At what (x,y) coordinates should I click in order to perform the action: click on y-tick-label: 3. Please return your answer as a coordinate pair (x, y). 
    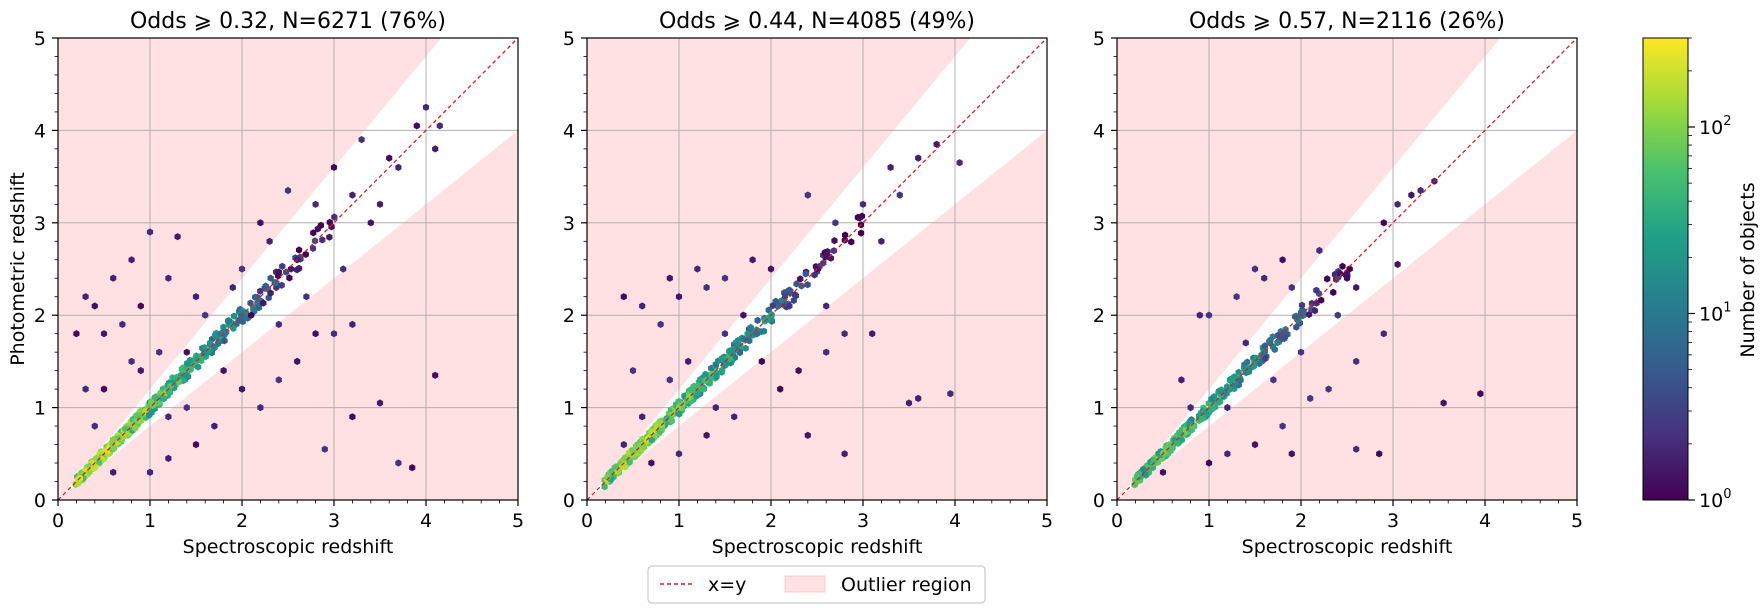
    Looking at the image, I should click on (569, 224).